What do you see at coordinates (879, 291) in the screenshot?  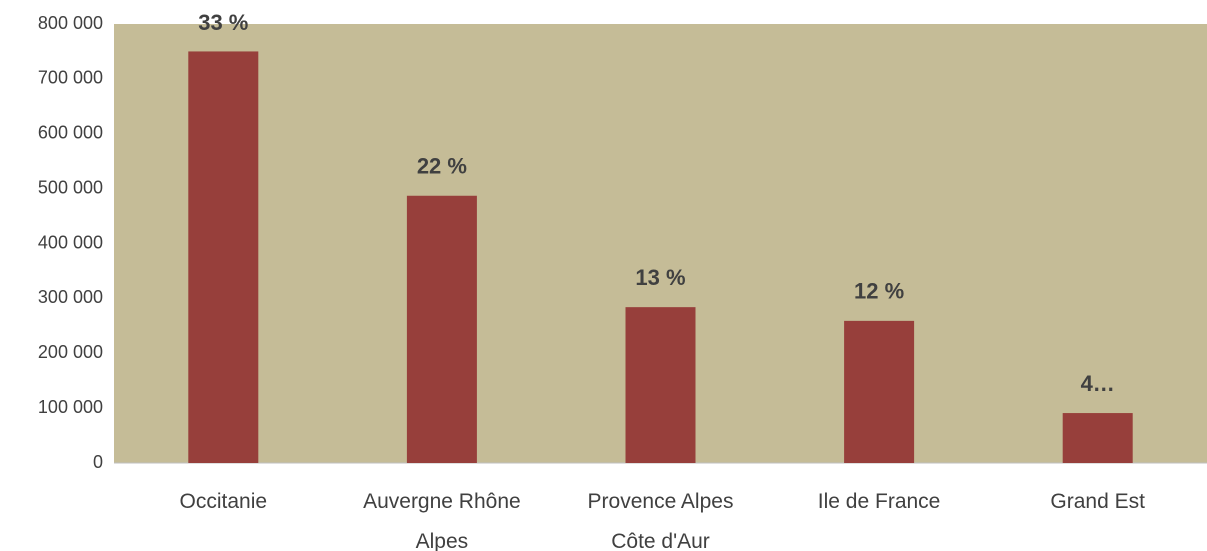 I see `data-label: 12 %` at bounding box center [879, 291].